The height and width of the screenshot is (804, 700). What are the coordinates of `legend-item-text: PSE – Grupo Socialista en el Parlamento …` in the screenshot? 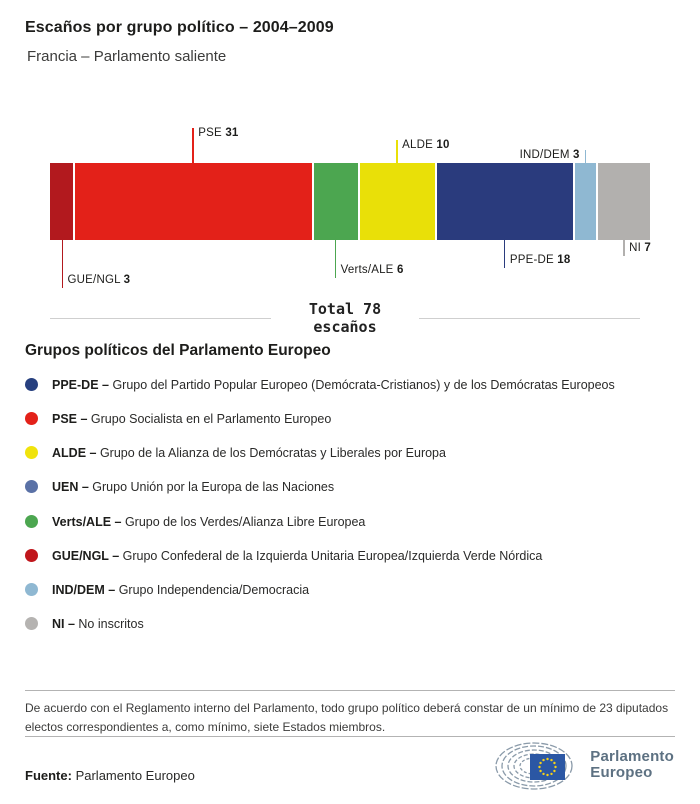 It's located at (192, 419).